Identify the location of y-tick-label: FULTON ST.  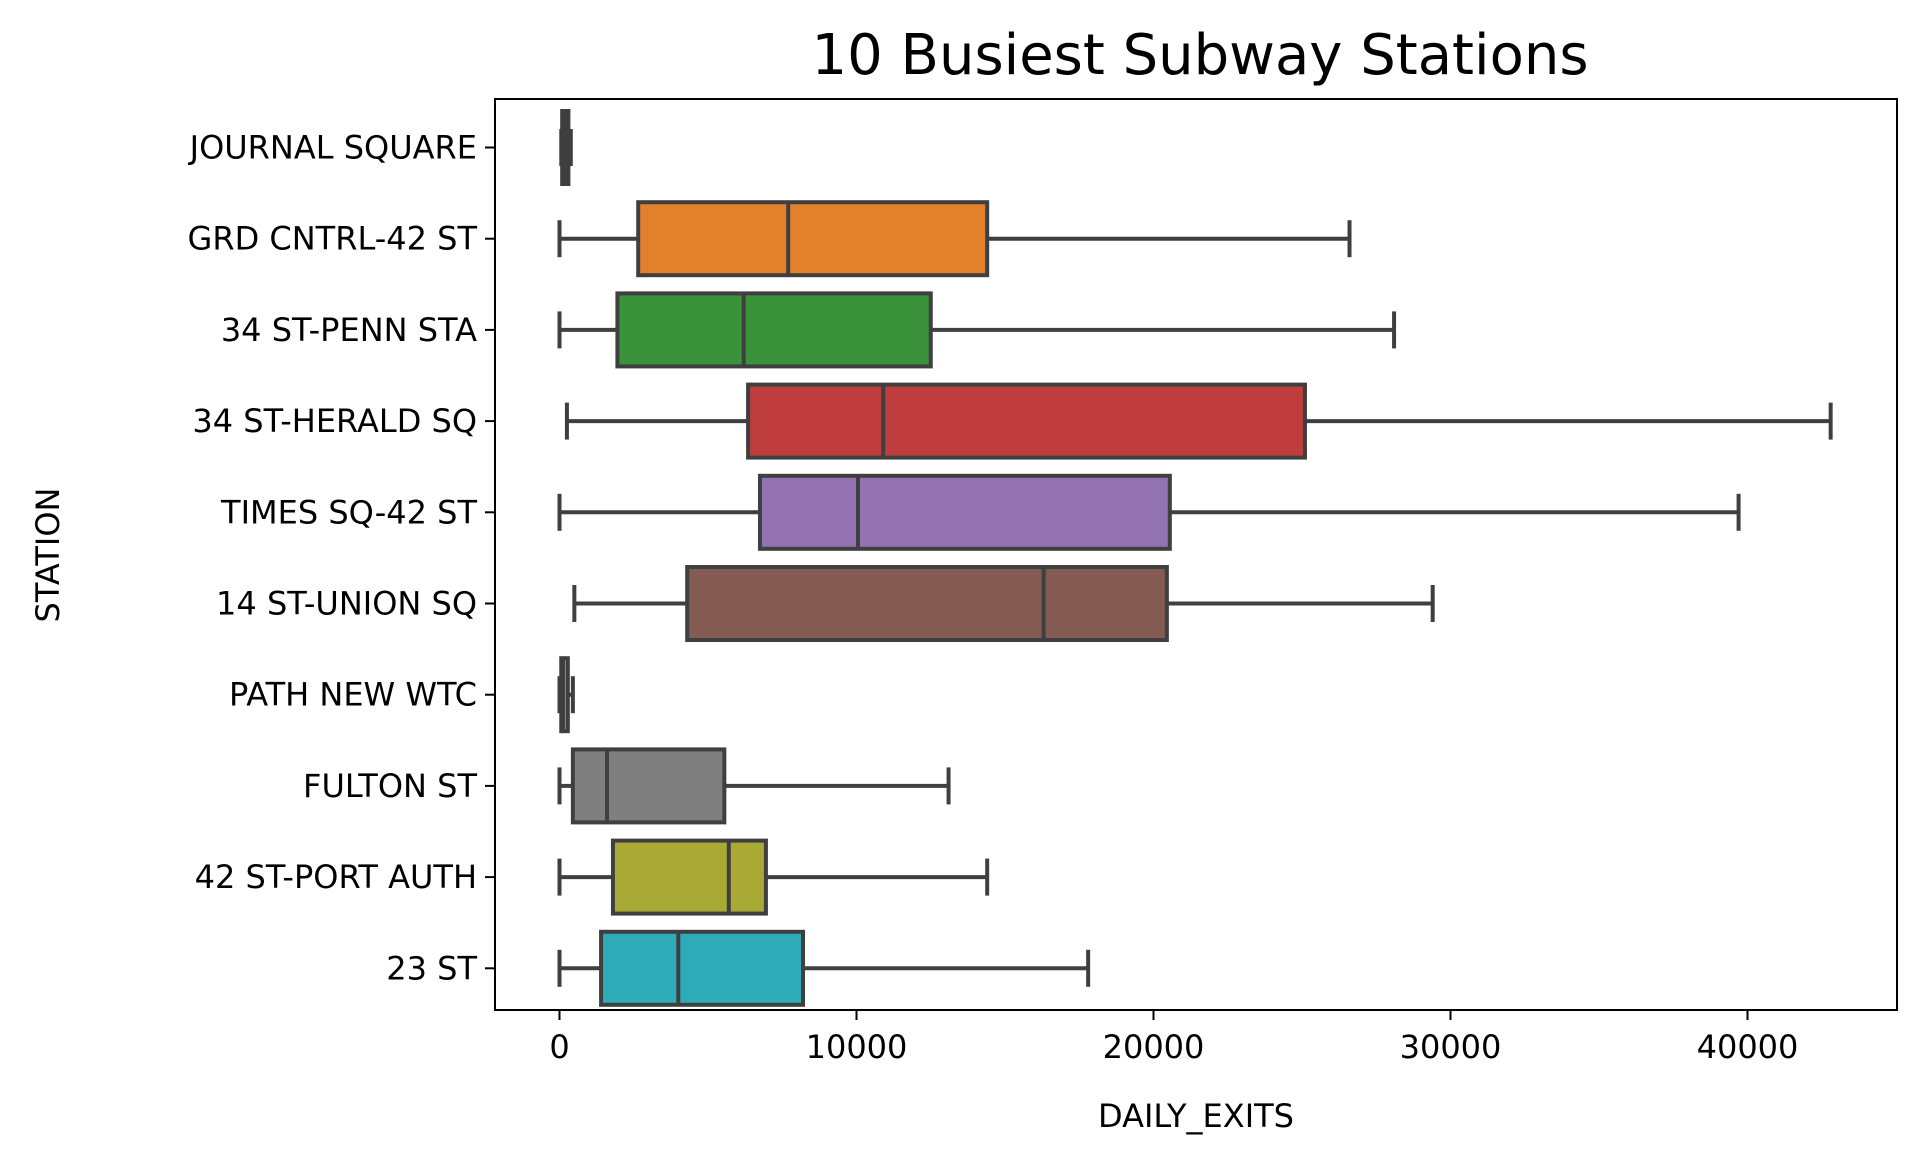
(390, 786).